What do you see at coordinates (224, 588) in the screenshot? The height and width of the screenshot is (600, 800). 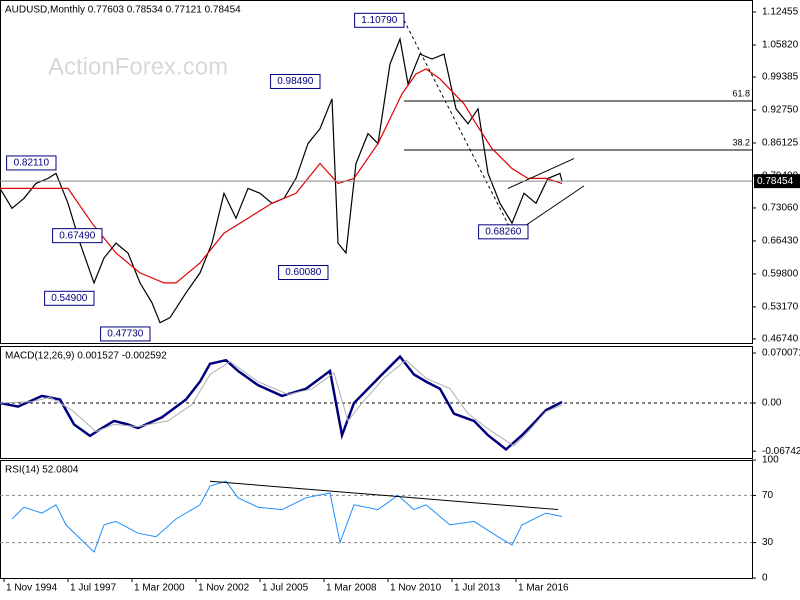 I see `x-tick-label: 1 Nov 2002` at bounding box center [224, 588].